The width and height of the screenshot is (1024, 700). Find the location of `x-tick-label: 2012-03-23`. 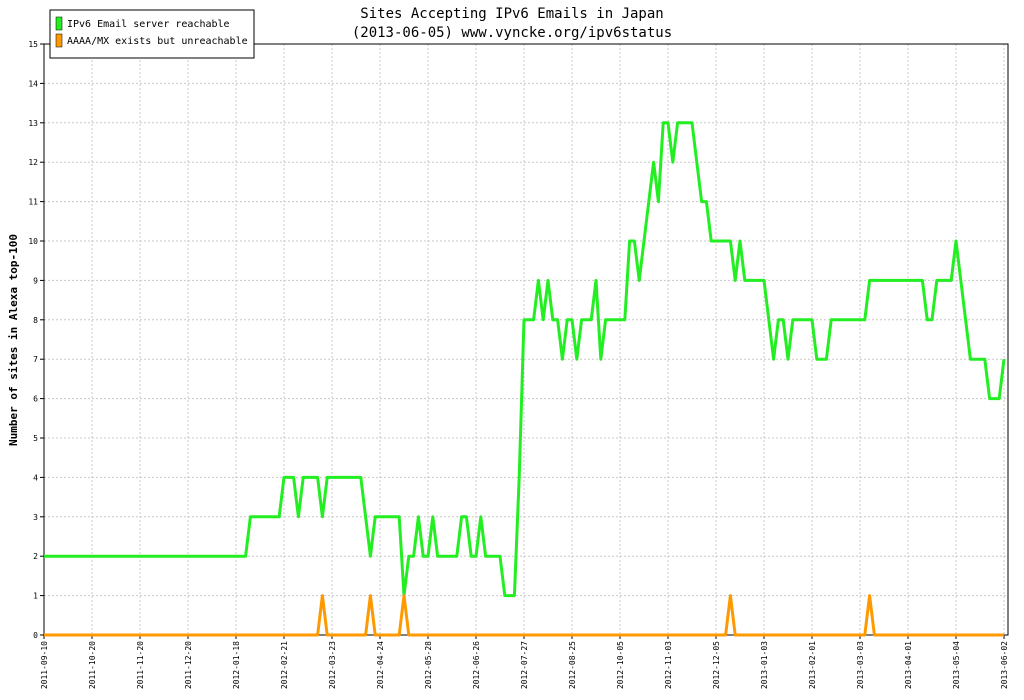

x-tick-label: 2012-03-23 is located at coordinates (332, 665).